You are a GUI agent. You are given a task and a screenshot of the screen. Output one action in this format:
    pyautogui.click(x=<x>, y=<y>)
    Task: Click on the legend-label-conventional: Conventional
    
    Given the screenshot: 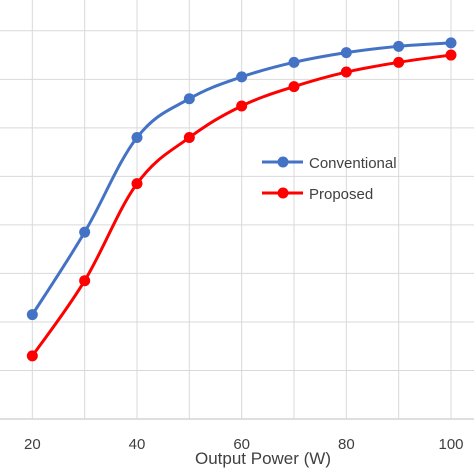 What is the action you would take?
    pyautogui.click(x=353, y=163)
    